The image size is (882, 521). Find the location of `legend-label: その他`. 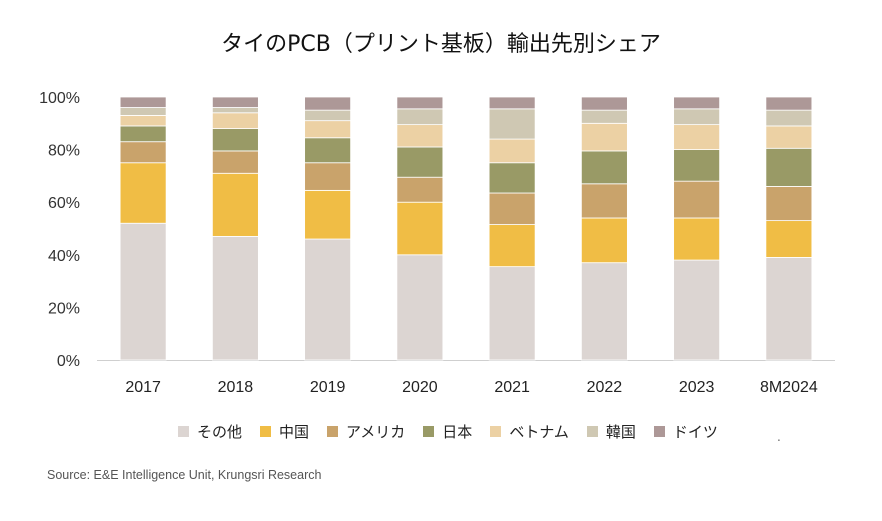

legend-label: その他 is located at coordinates (220, 432).